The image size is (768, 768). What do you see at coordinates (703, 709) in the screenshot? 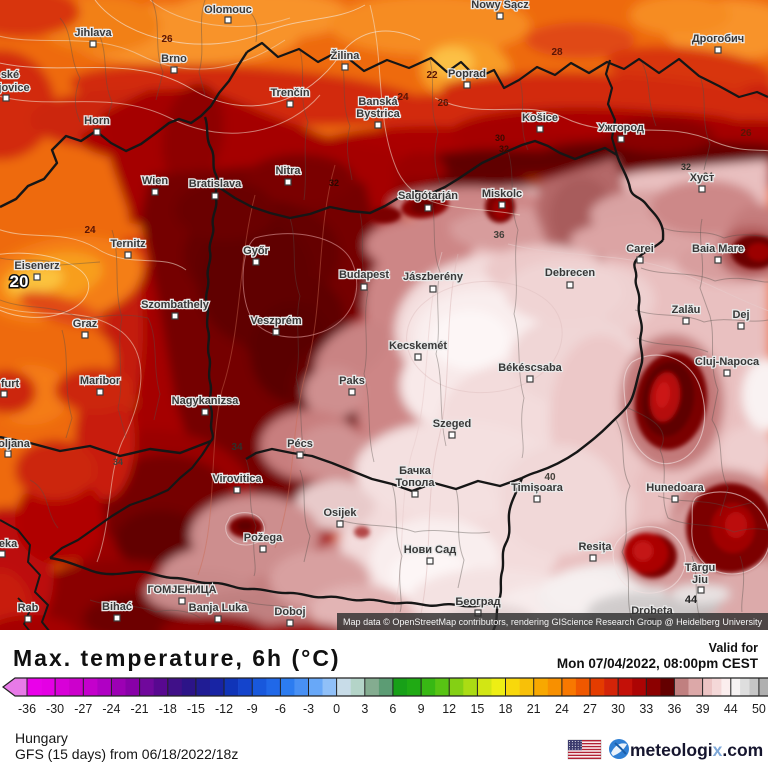
I see `svg-text: 39` at bounding box center [703, 709].